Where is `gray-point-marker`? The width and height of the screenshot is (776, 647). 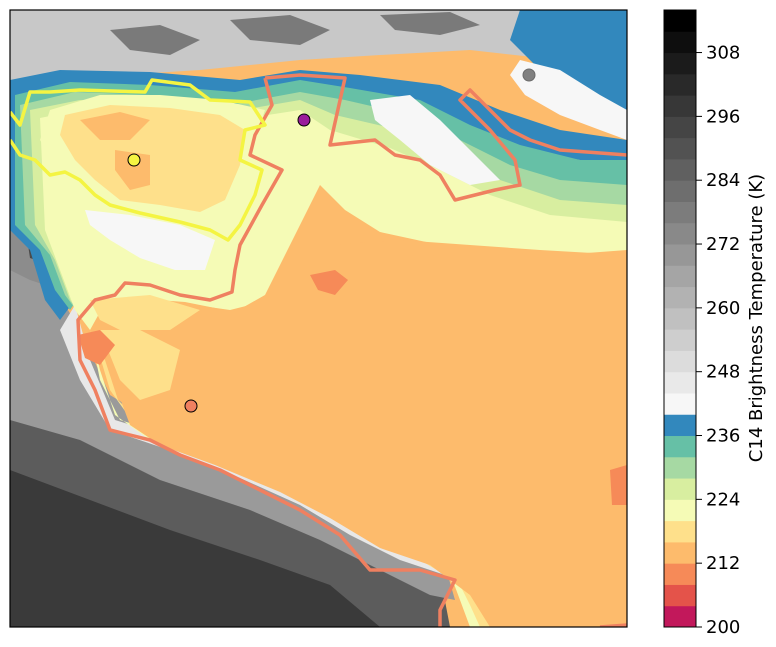 gray-point-marker is located at coordinates (529, 75).